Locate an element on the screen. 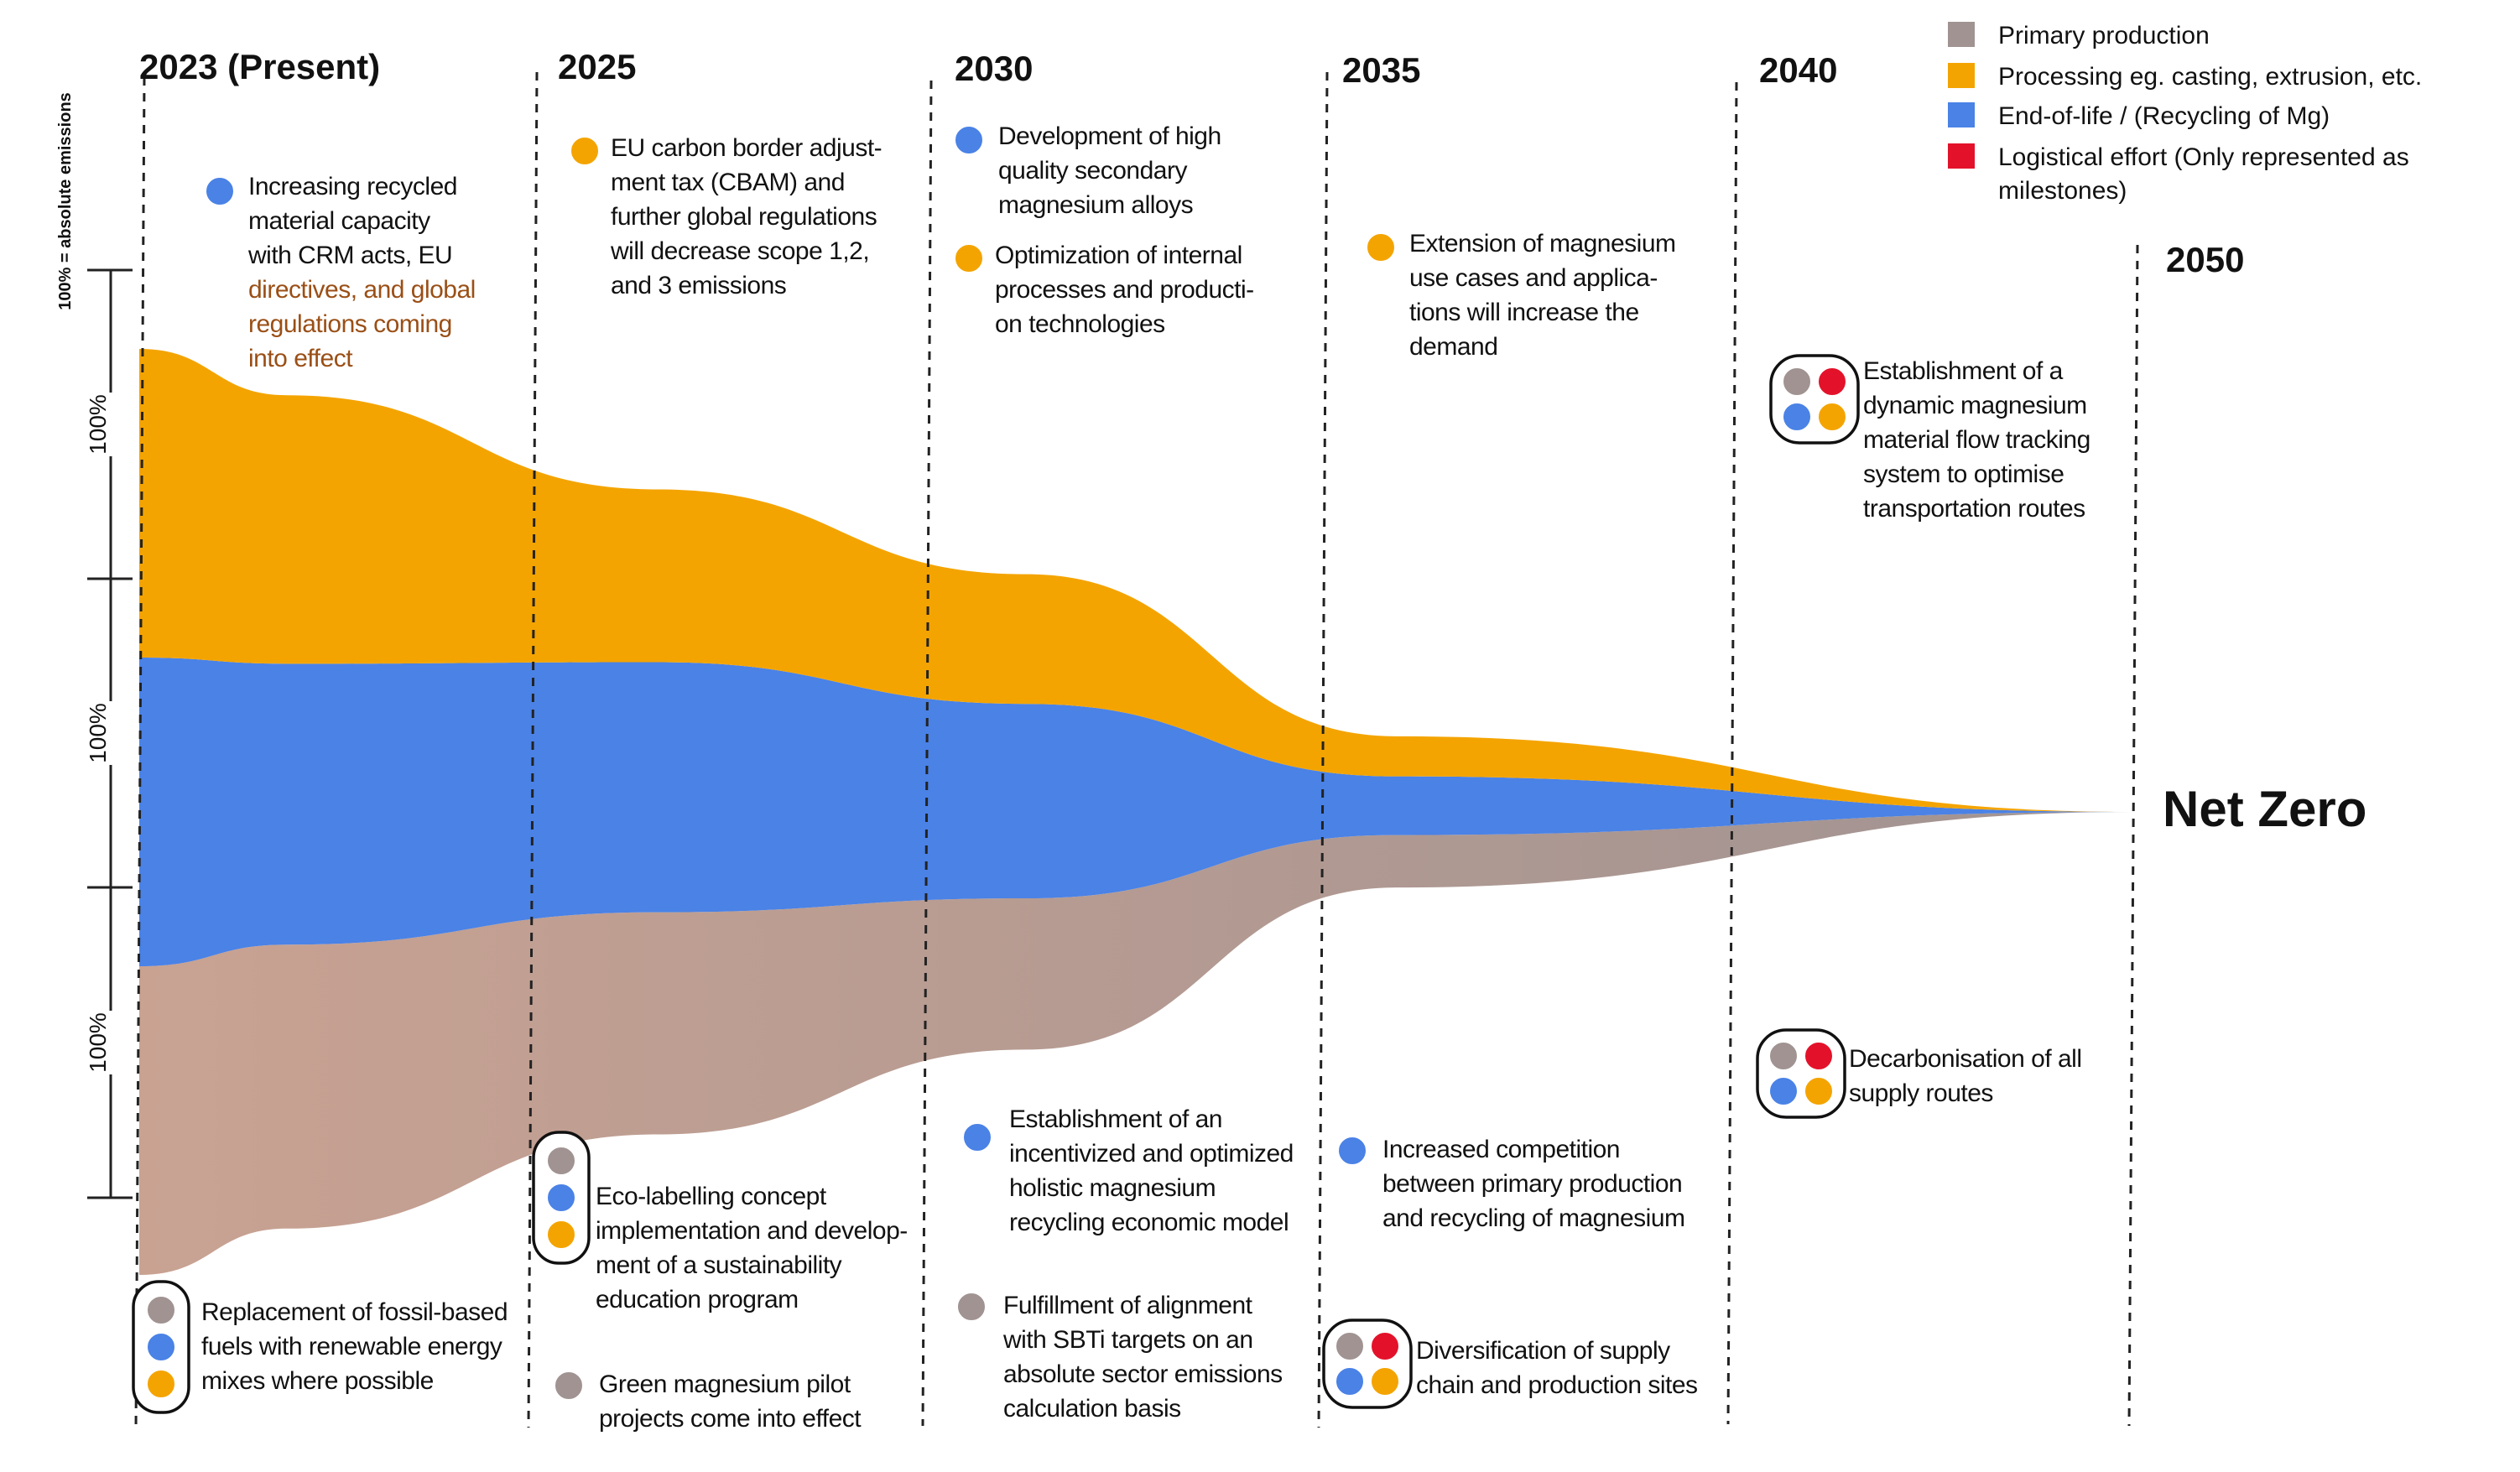 Image resolution: width=2520 pixels, height=1472 pixels. milestone-text-line: Fulfillment of alignment is located at coordinates (1127, 1305).